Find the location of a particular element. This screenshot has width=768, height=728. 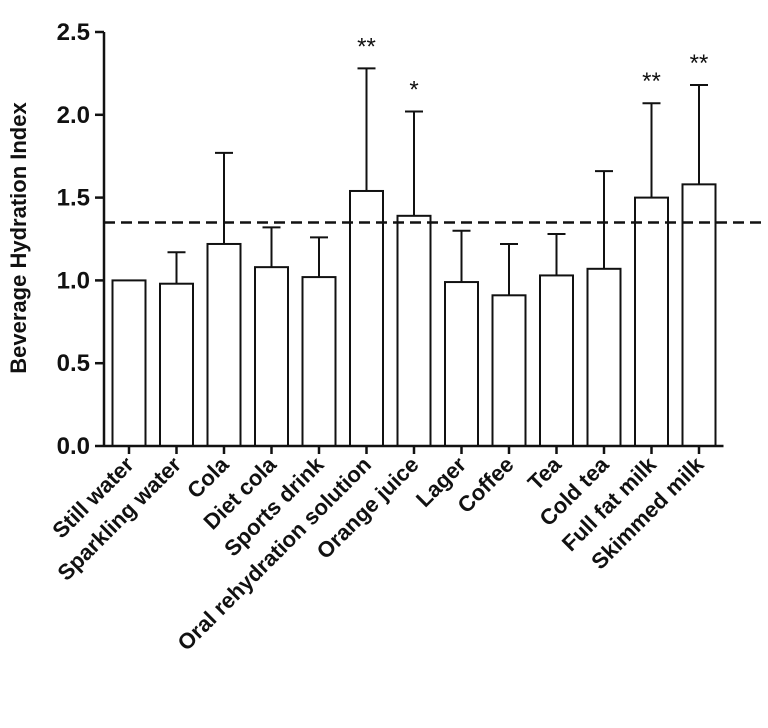

y-tick-label: 2.5 is located at coordinates (73, 32).